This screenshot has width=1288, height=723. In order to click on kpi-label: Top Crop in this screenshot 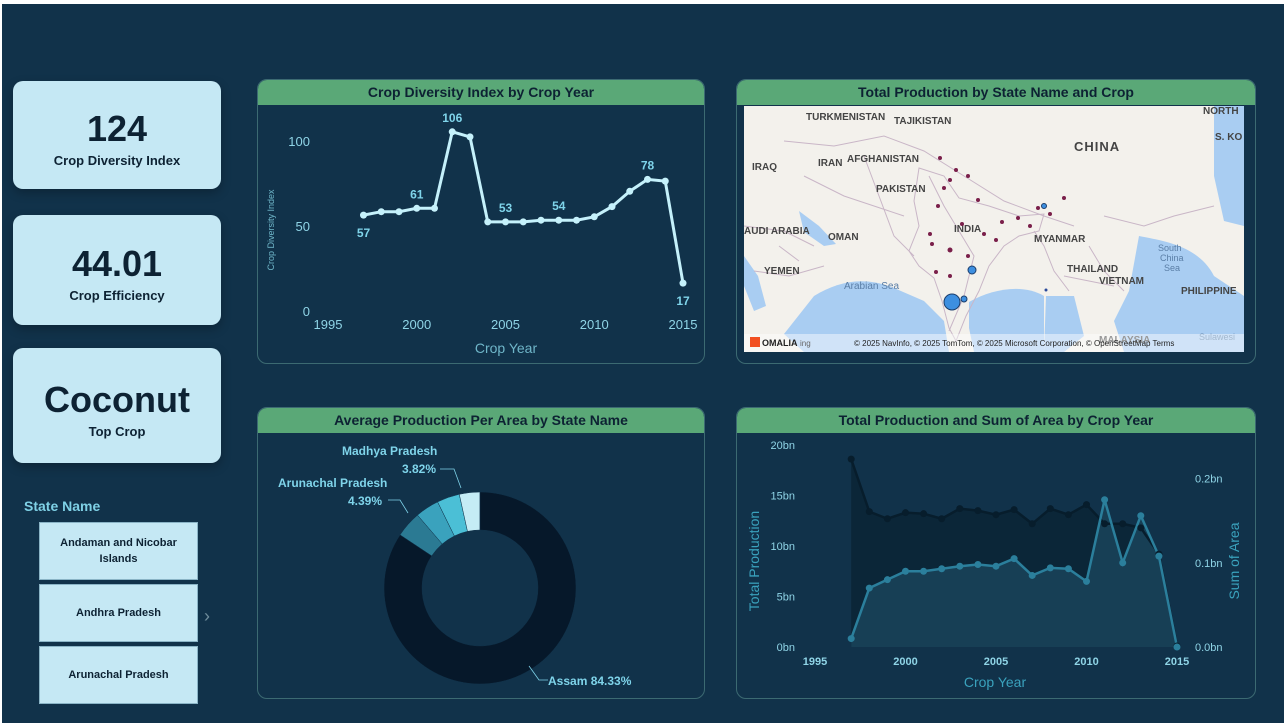, I will do `click(117, 431)`.